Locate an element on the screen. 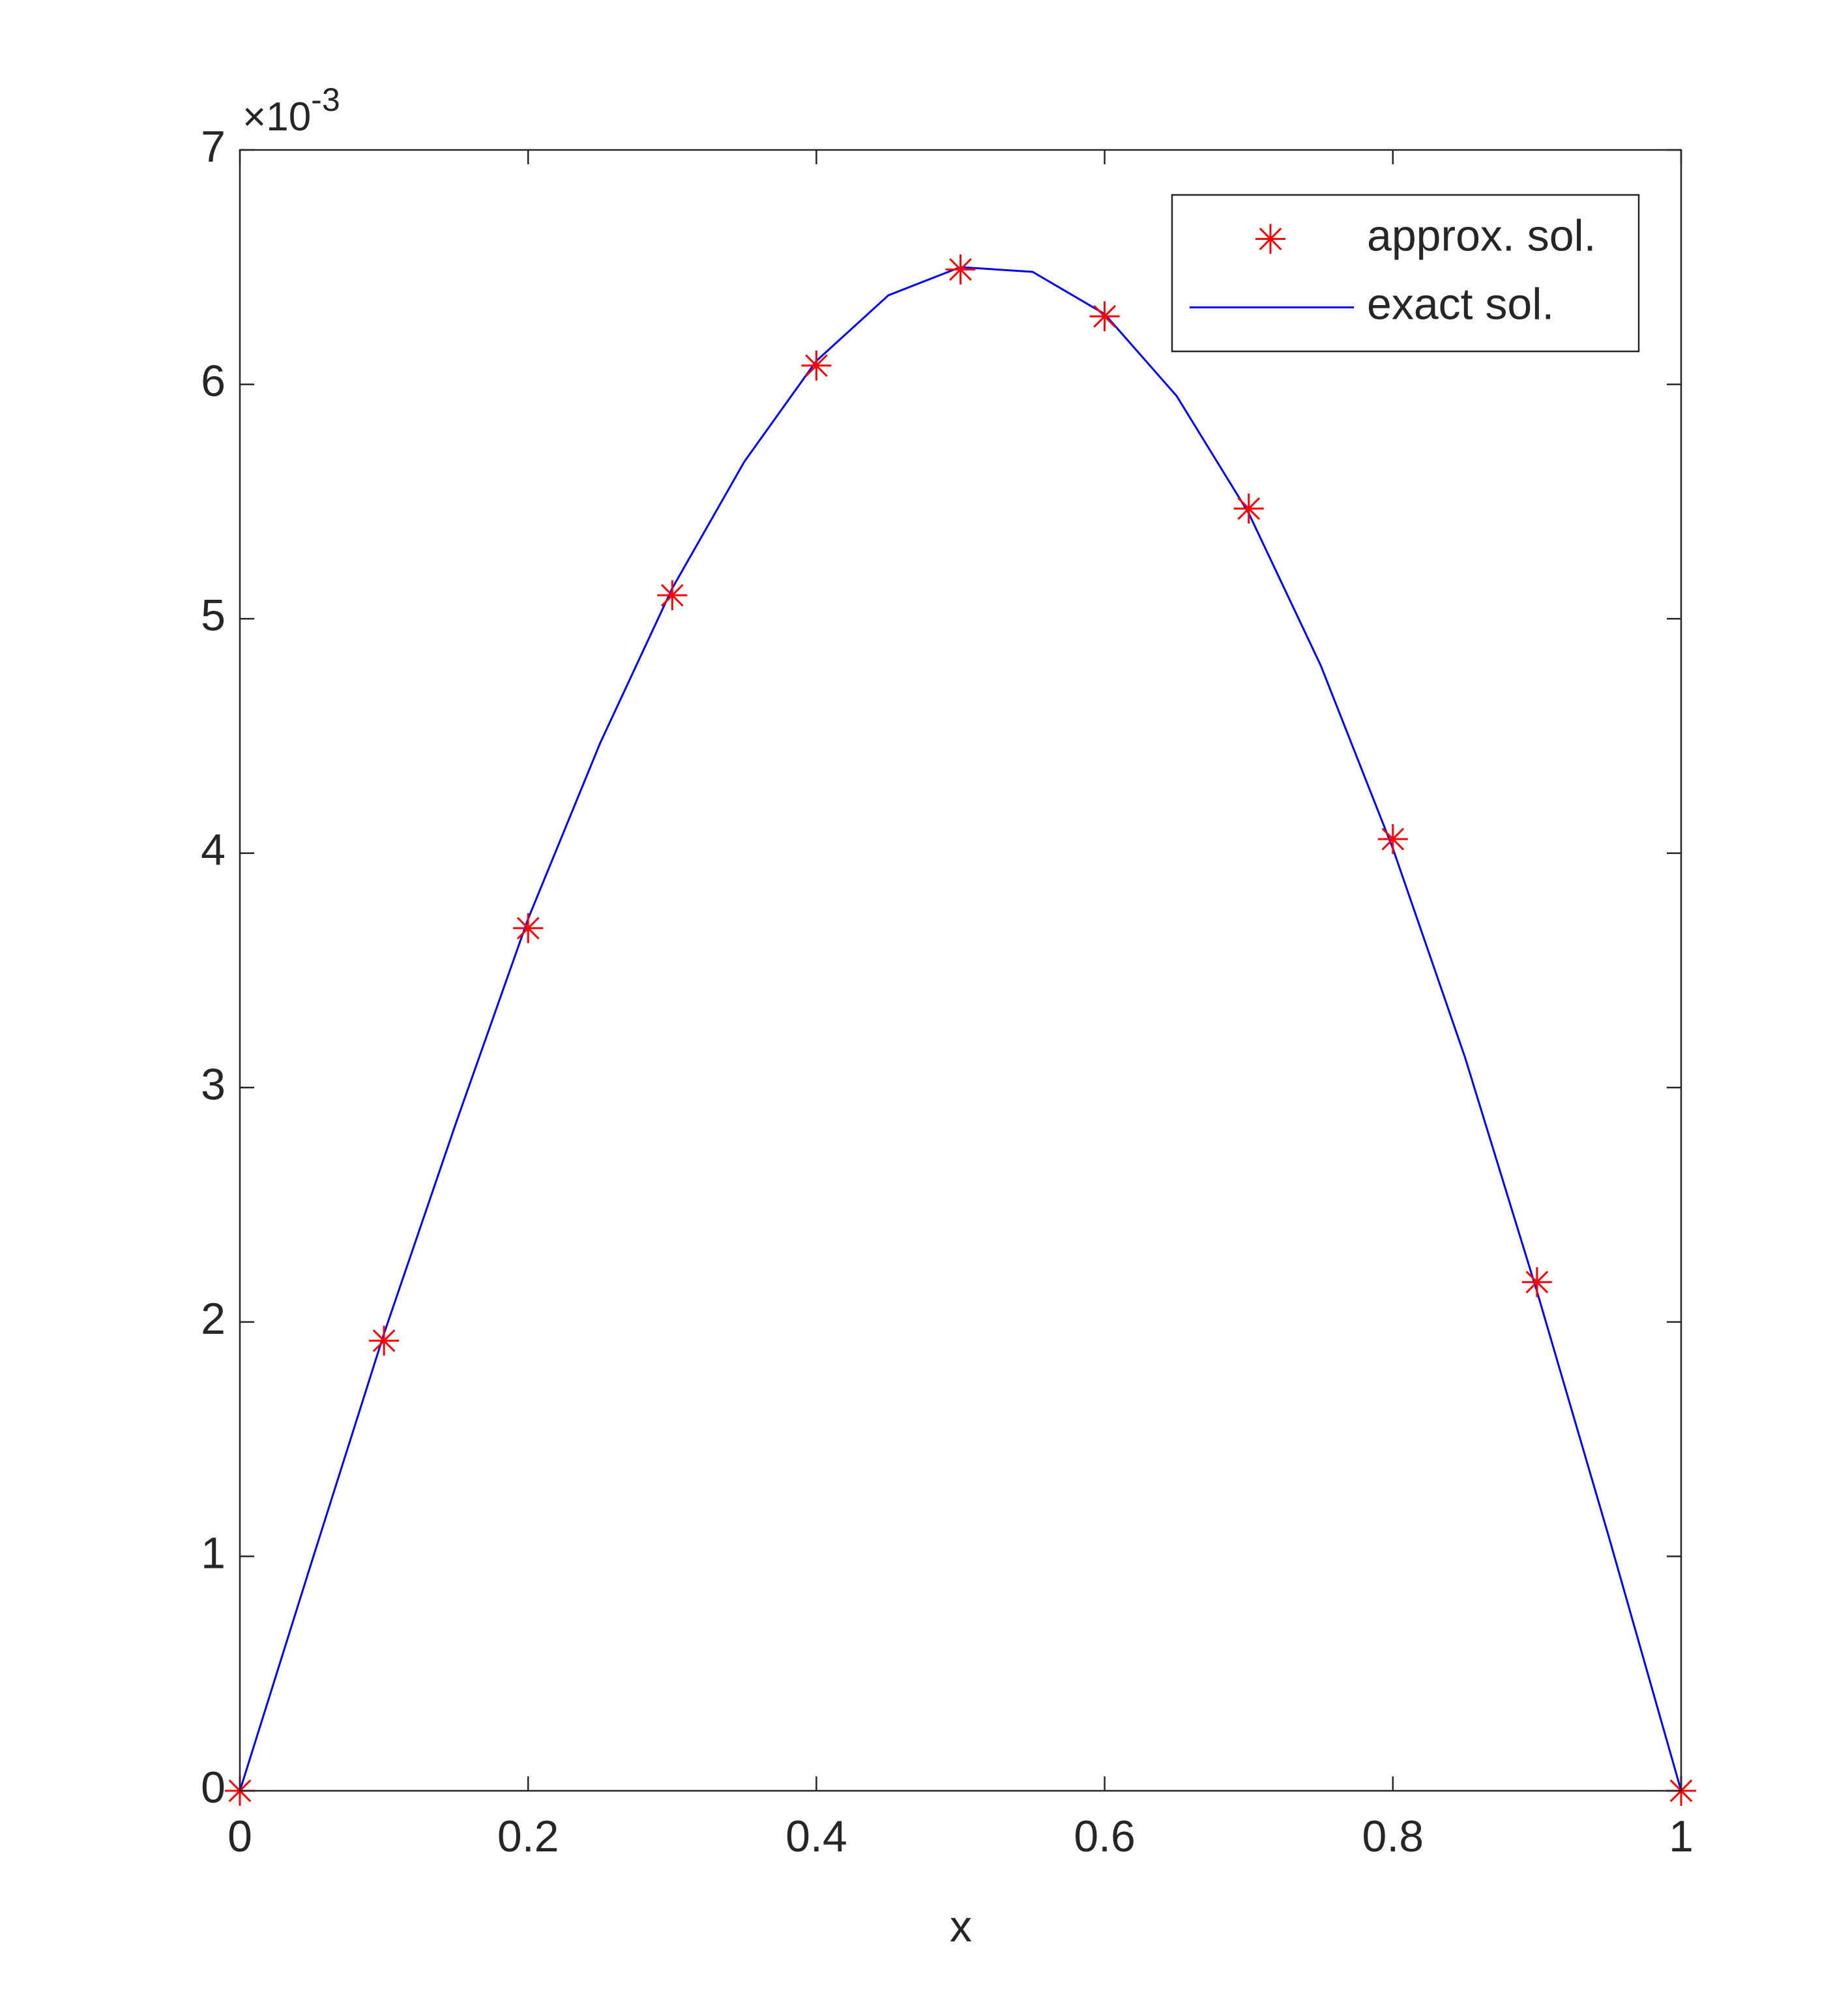 This screenshot has width=1848, height=2002. x-axis-label: x is located at coordinates (961, 1926).